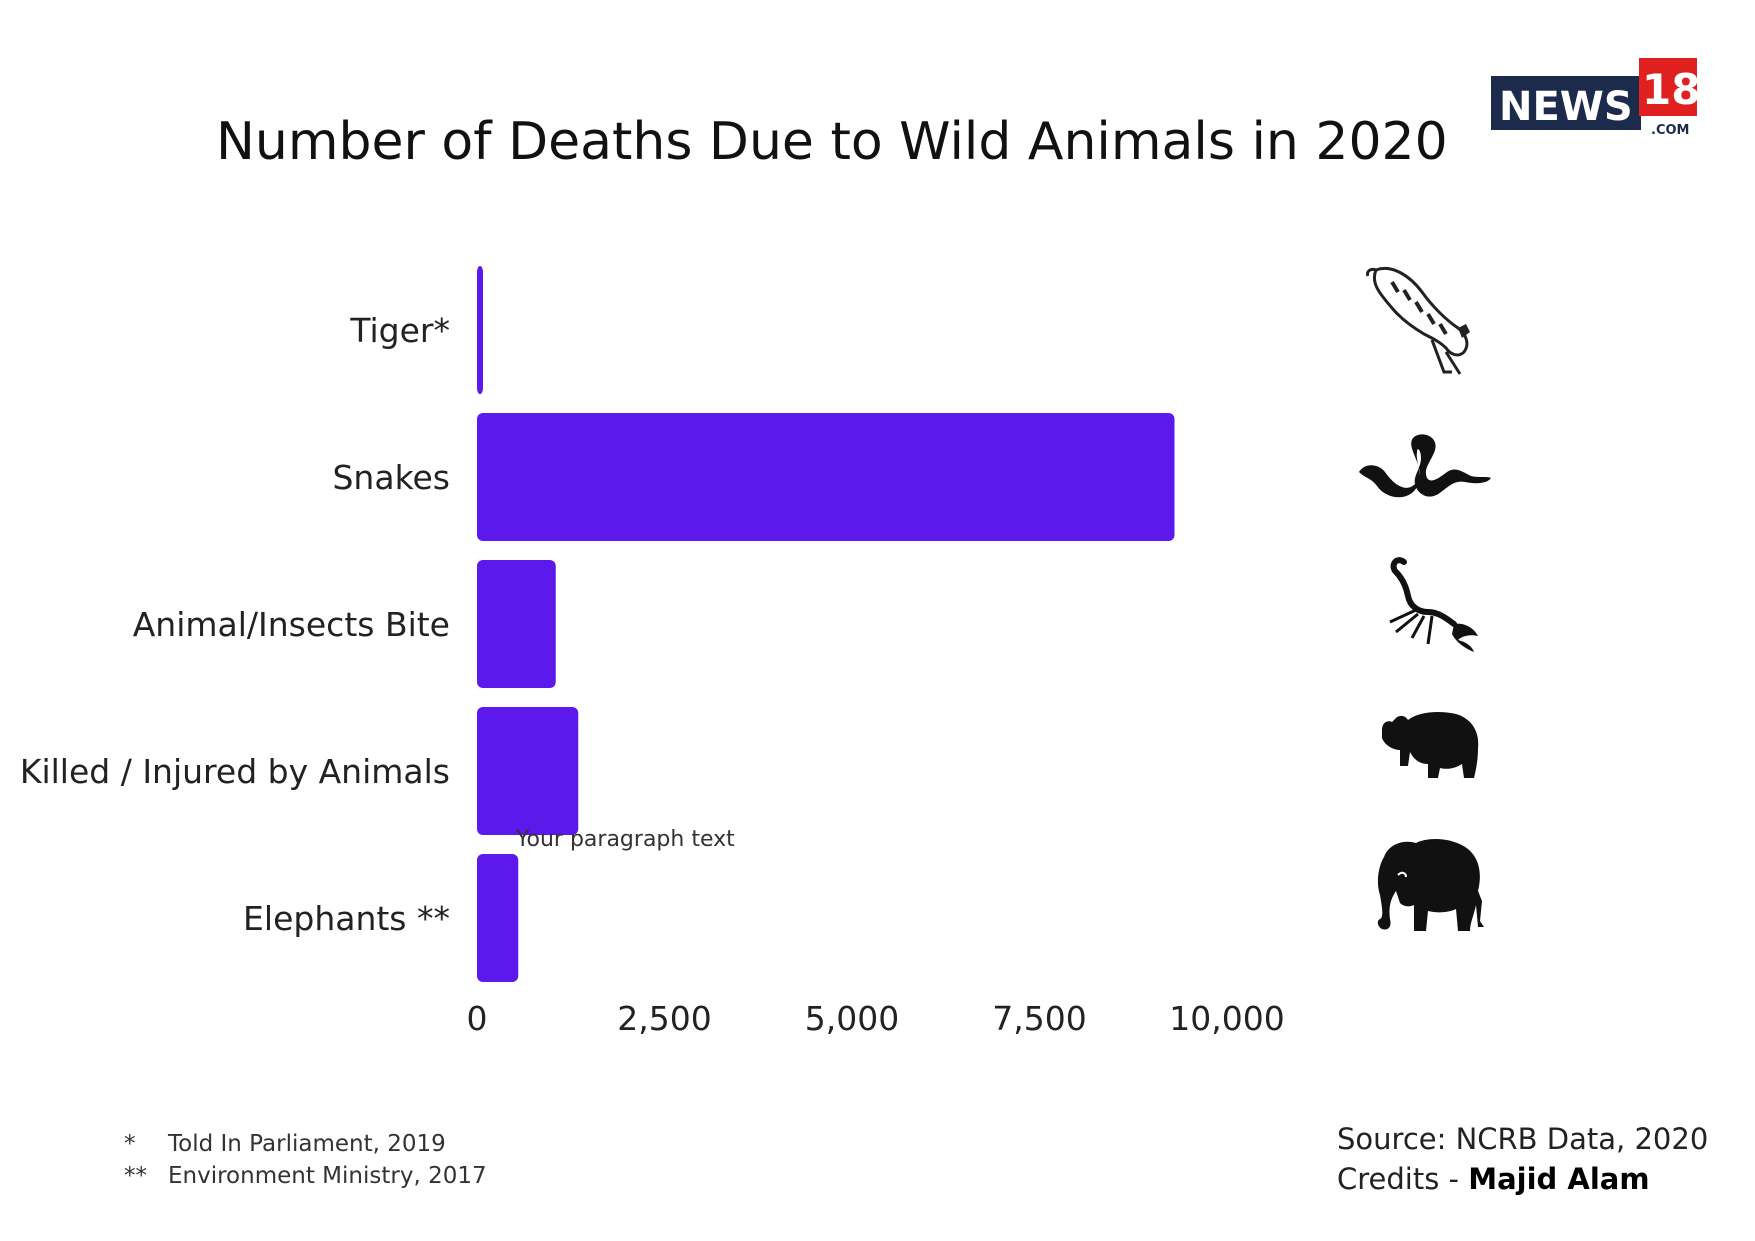 Image resolution: width=1755 pixels, height=1241 pixels. I want to click on placeholder-paragraph: Your paragraph text, so click(625, 839).